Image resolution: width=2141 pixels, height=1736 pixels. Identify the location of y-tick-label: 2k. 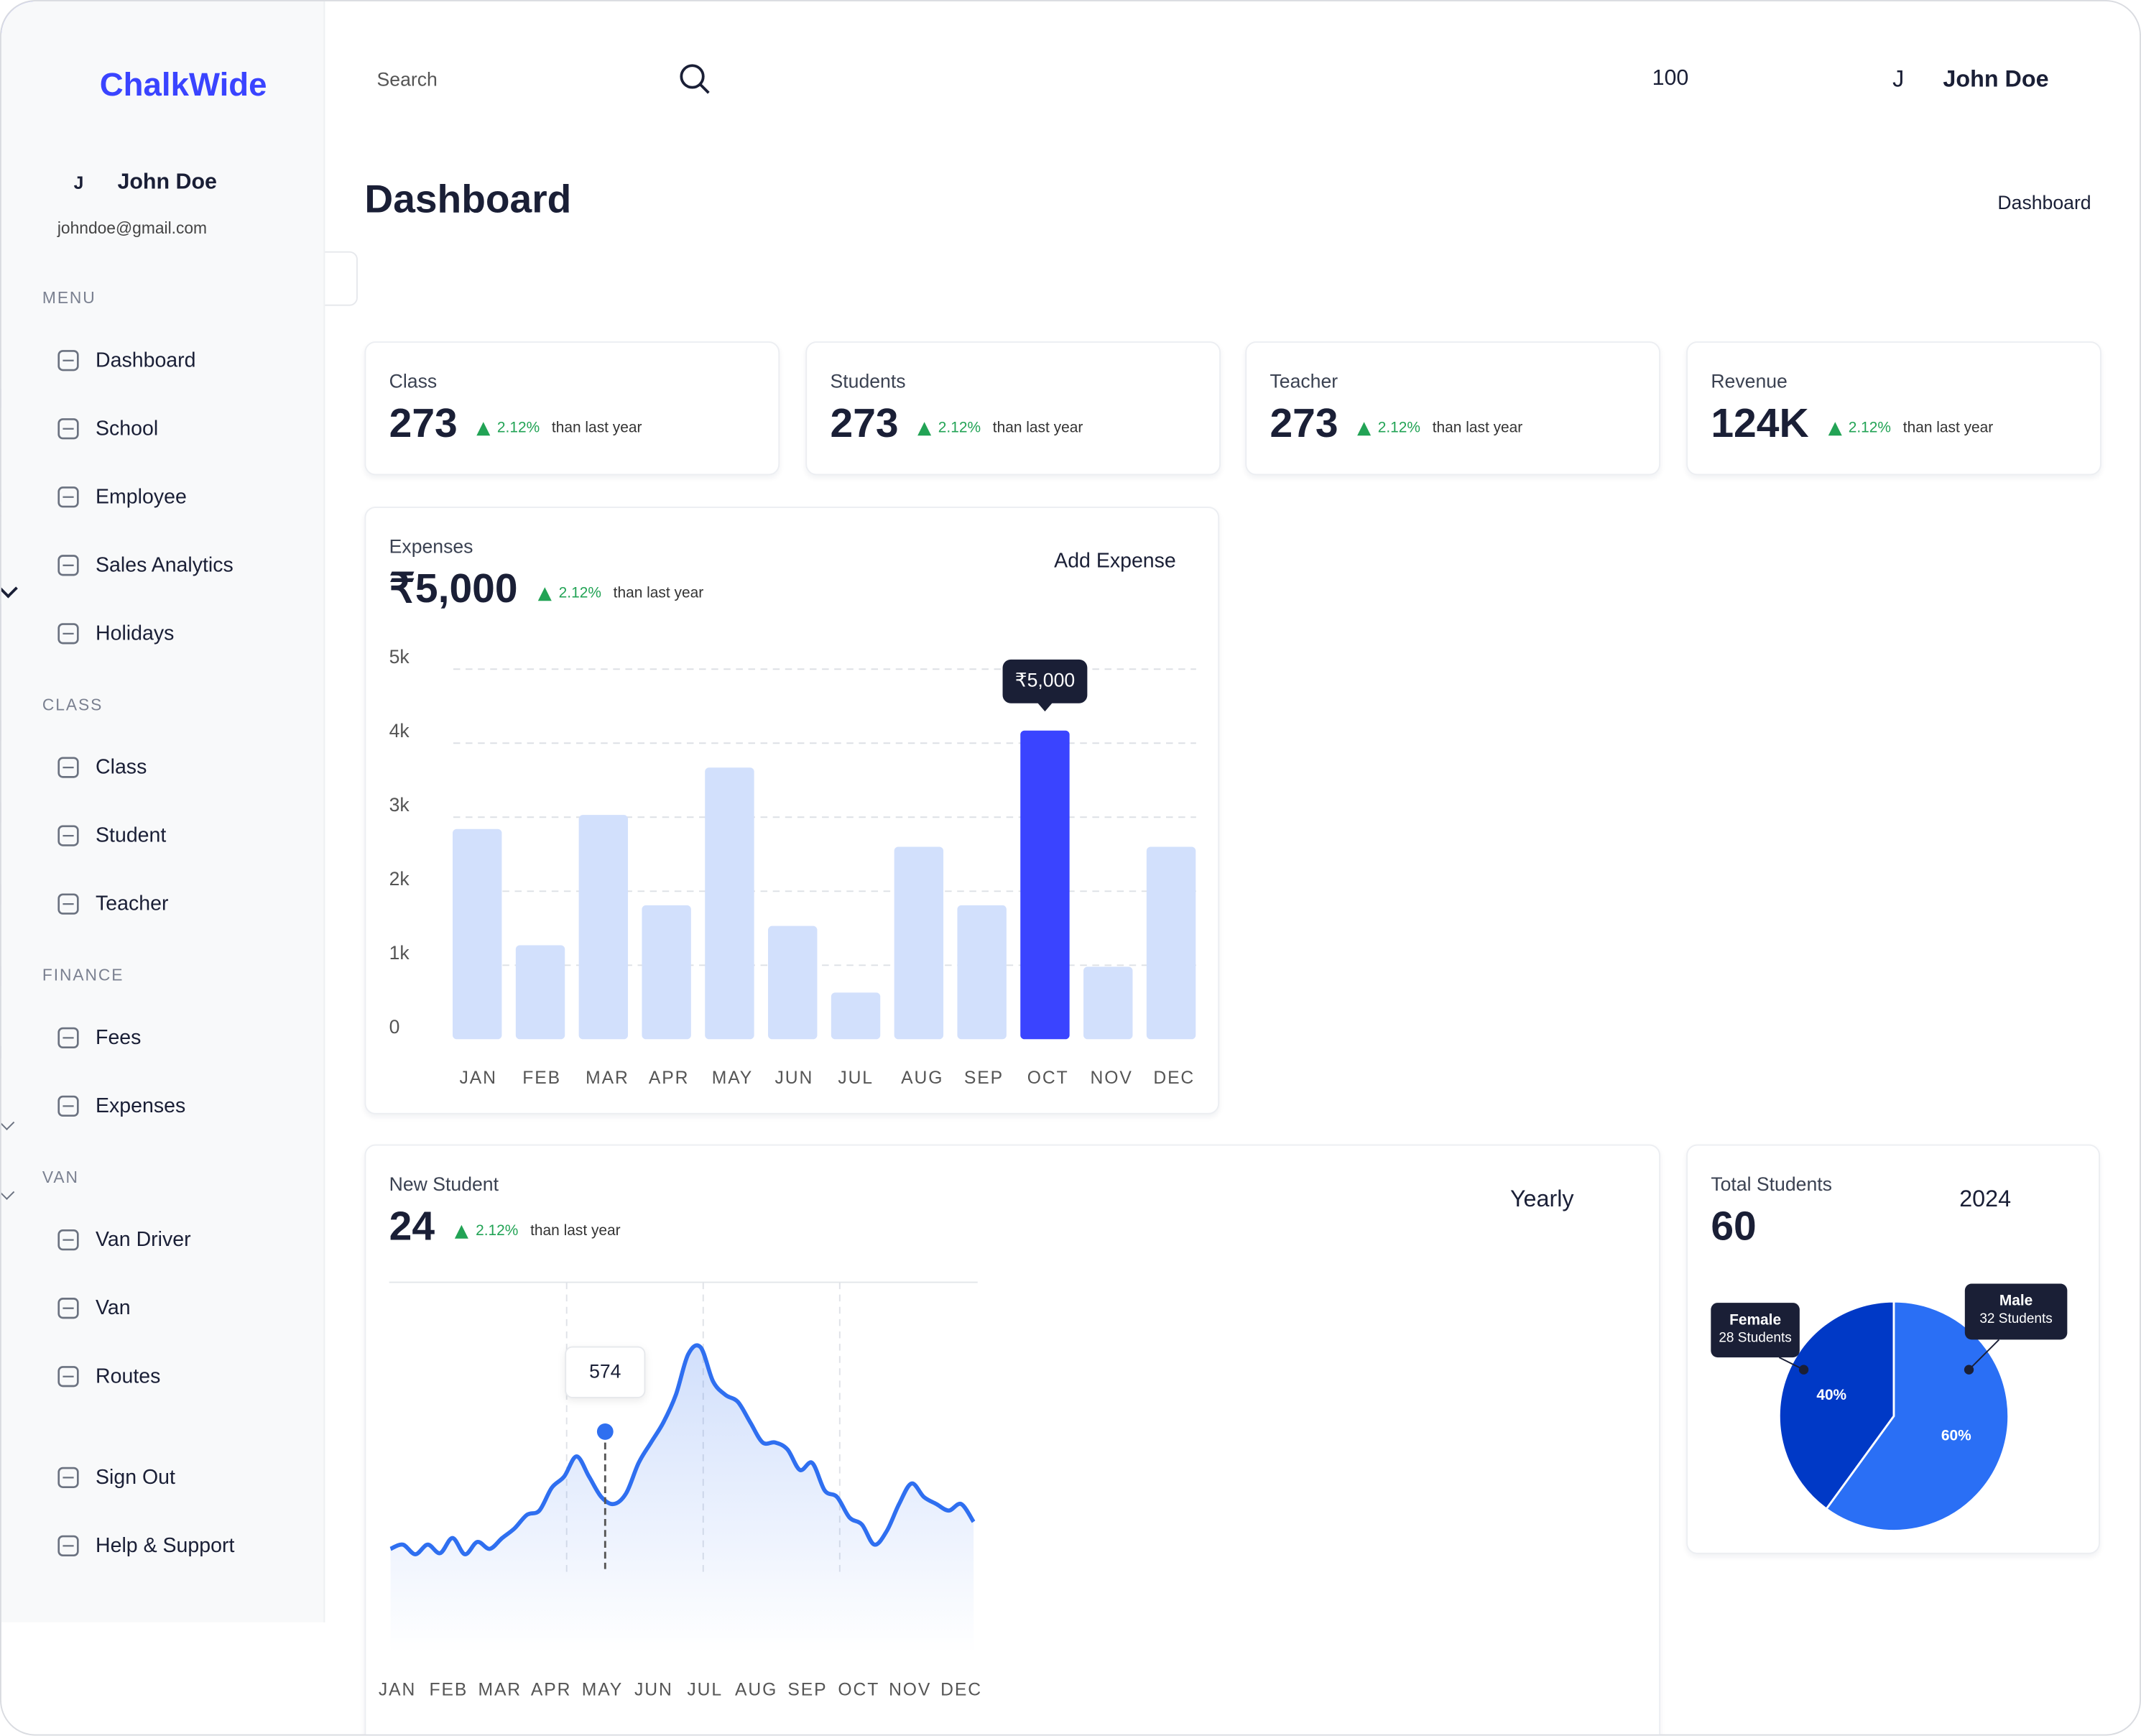
(399, 879).